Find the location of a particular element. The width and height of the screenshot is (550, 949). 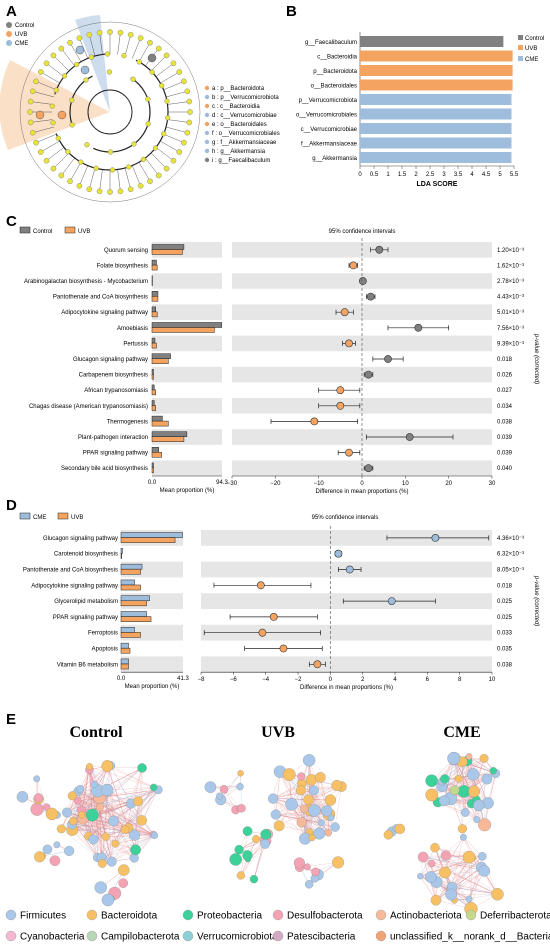

diff-tick-label: 6 is located at coordinates (428, 680).